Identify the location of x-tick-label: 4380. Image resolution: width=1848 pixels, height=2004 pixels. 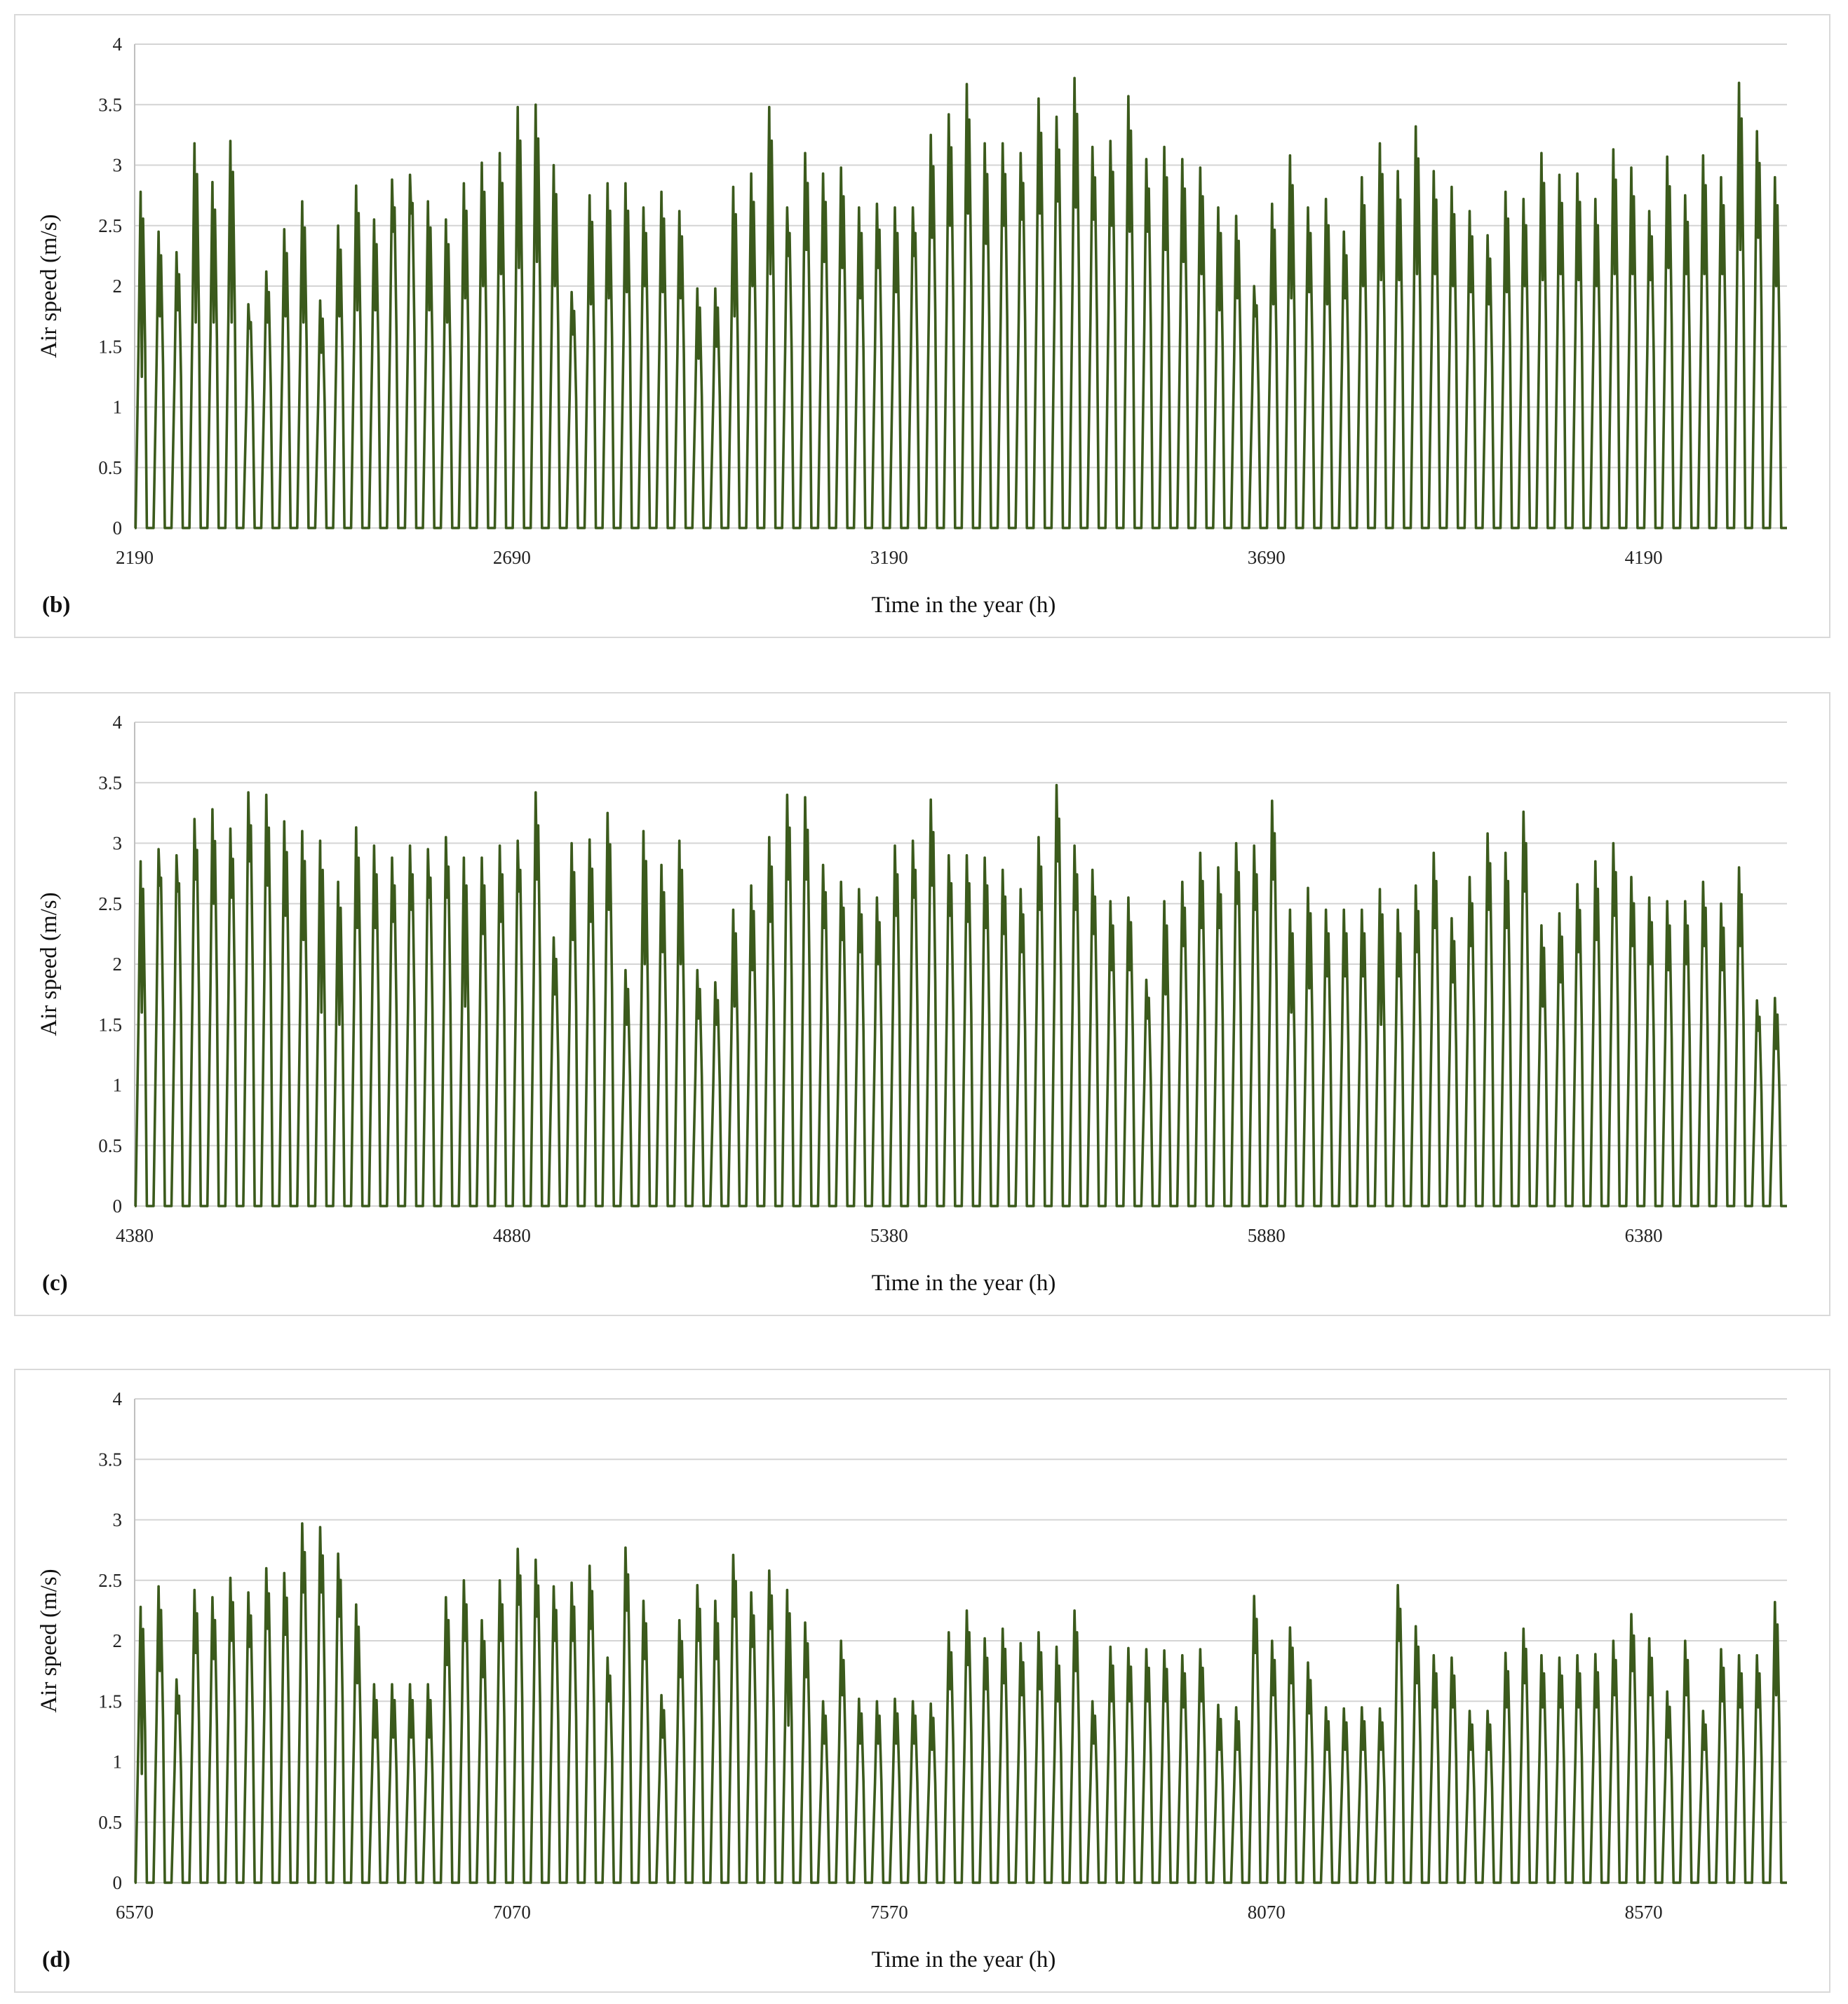
(135, 1235).